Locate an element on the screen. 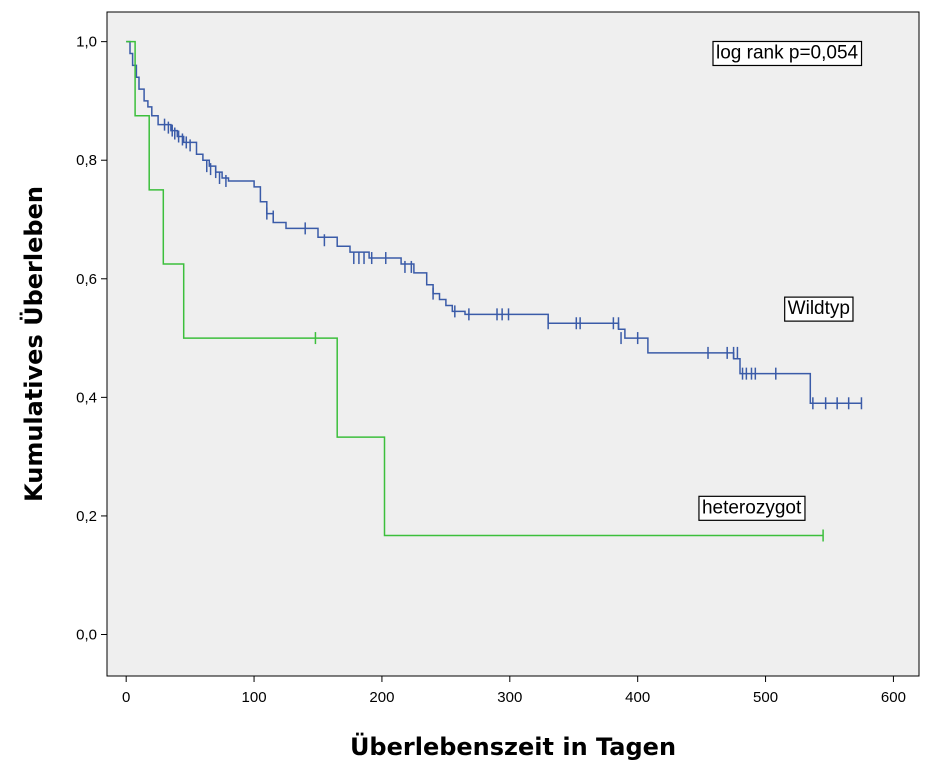  x-tick-label: 500 is located at coordinates (765, 697).